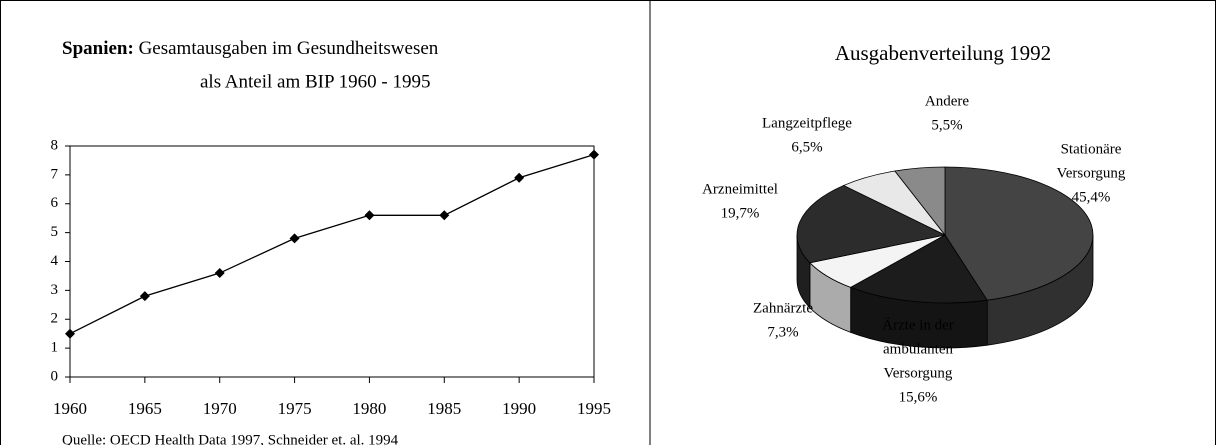  Describe the element at coordinates (55, 319) in the screenshot. I see `y-tick-label: 2` at that location.